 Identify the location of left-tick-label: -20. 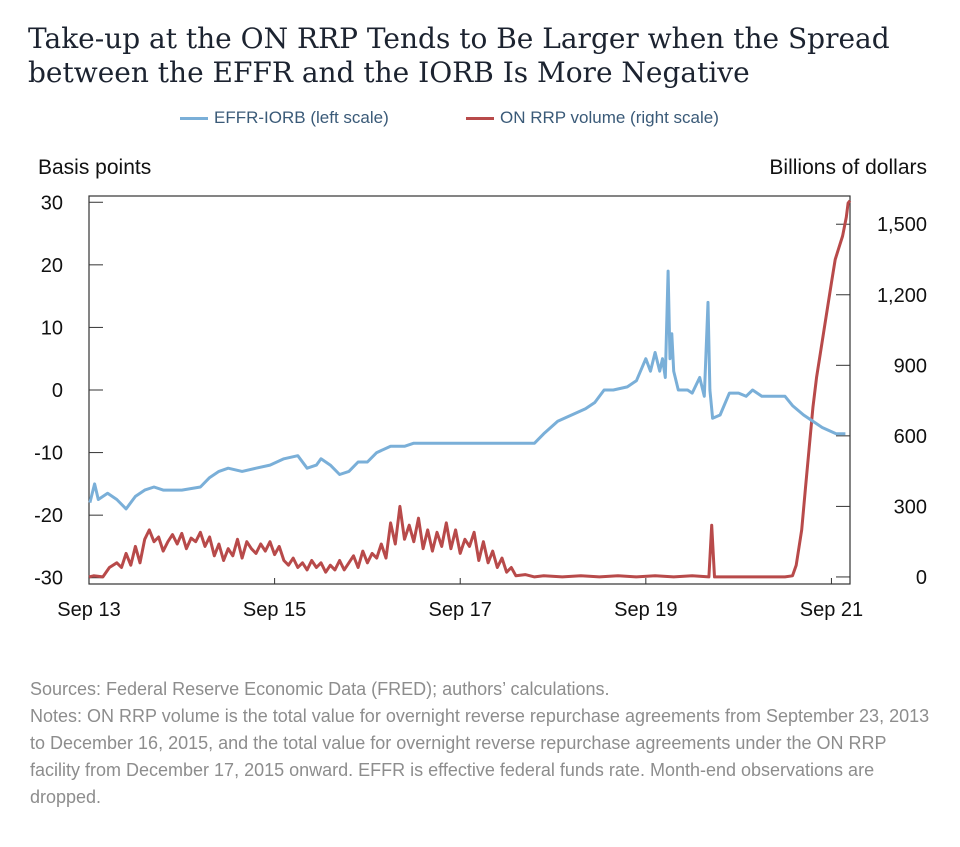
(48, 516).